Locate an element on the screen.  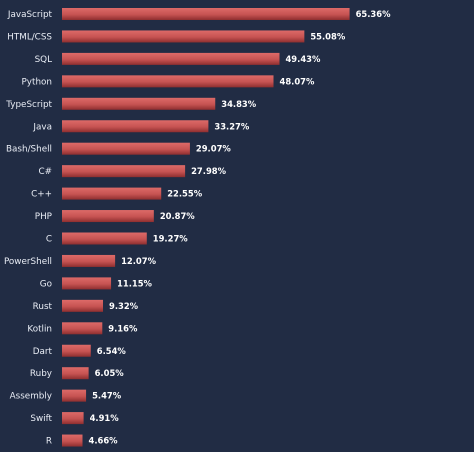
value-label: 6.05% is located at coordinates (110, 373).